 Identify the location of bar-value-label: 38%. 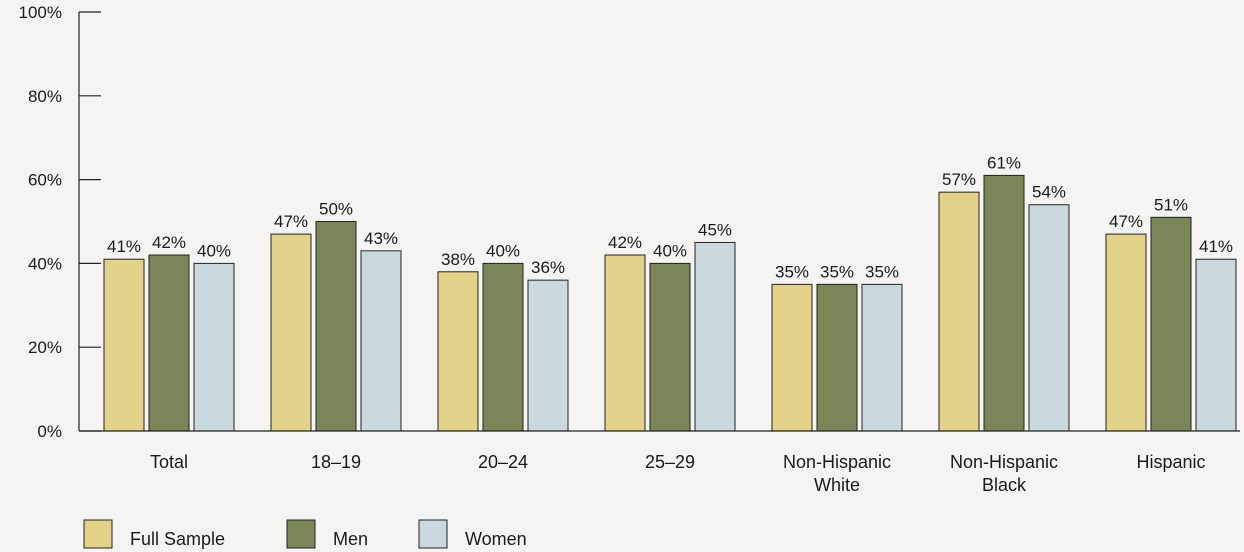
(458, 259).